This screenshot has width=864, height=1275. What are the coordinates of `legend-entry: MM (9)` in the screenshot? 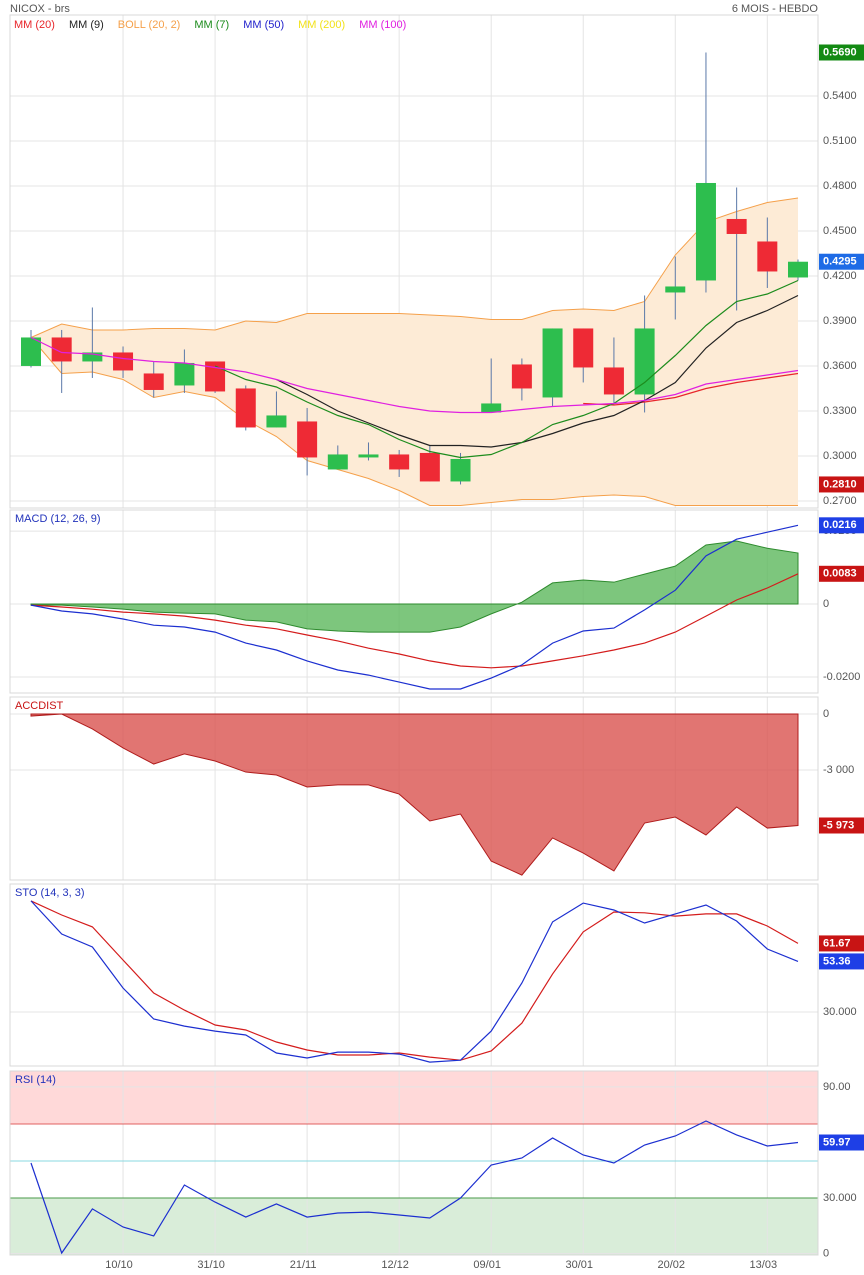 It's located at (86, 25).